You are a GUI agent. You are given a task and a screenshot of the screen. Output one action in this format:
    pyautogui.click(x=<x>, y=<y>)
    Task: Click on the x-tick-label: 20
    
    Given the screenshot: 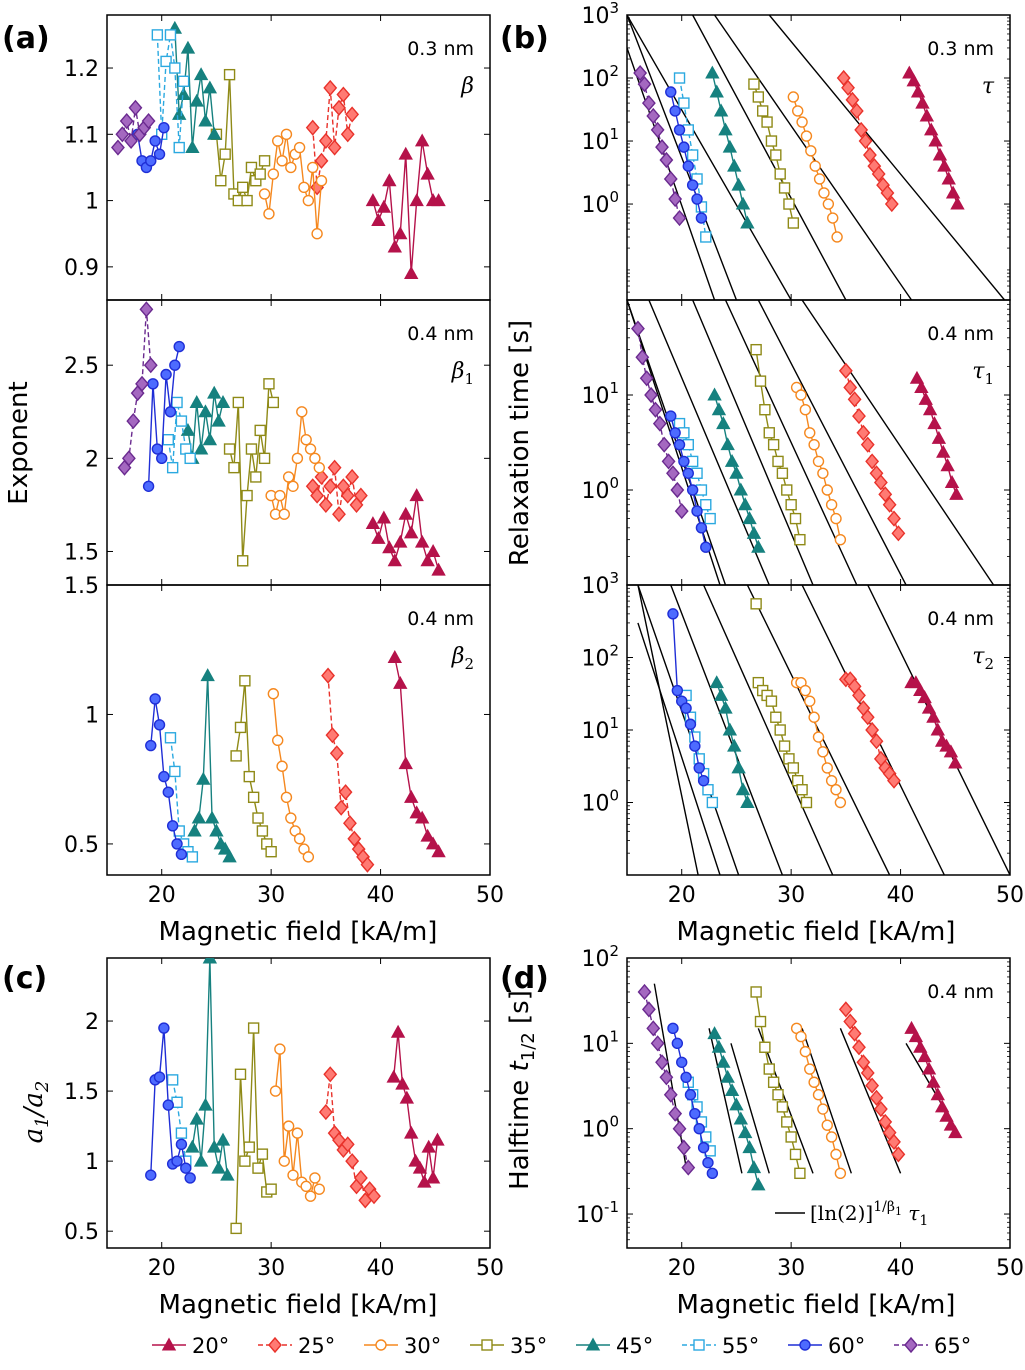 What is the action you would take?
    pyautogui.click(x=162, y=1268)
    